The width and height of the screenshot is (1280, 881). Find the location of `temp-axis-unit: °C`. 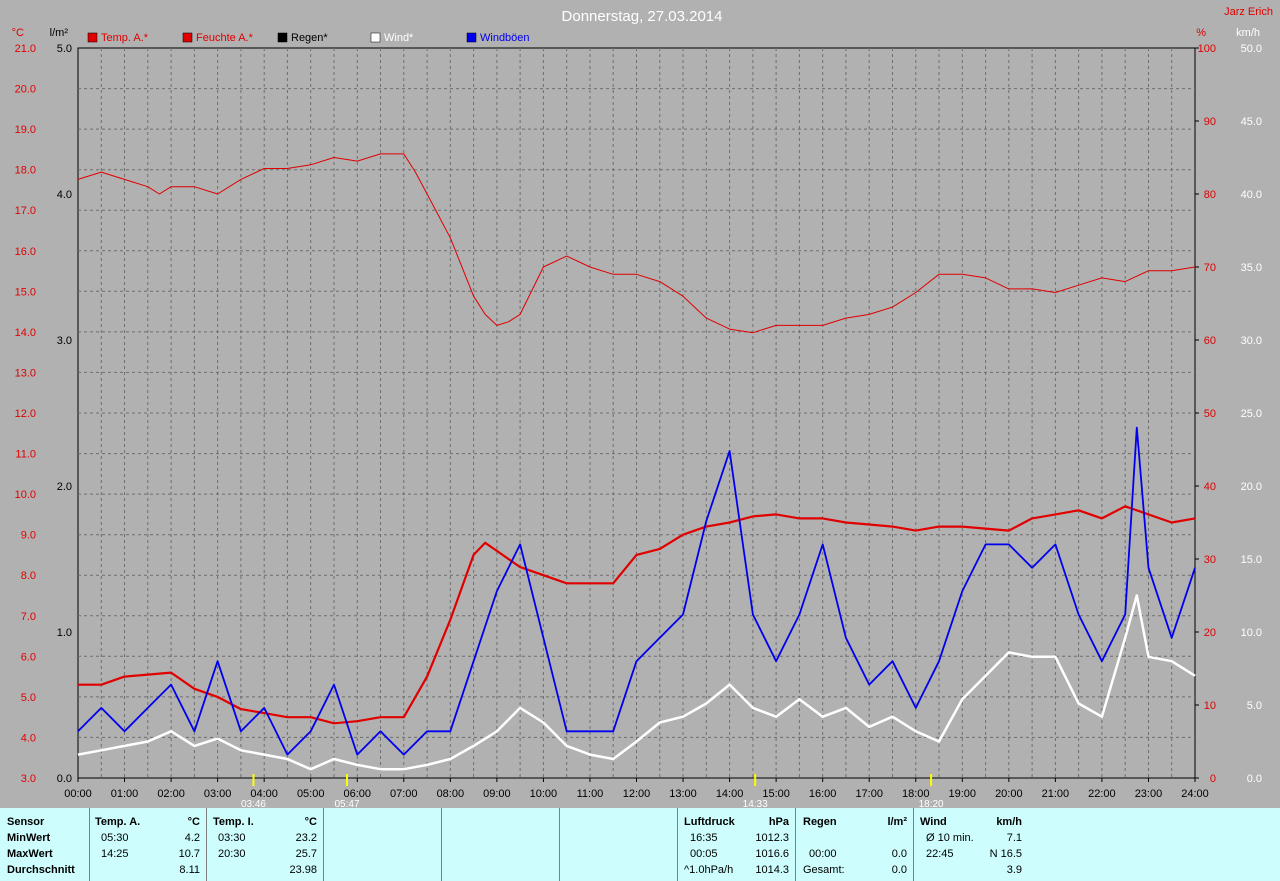

temp-axis-unit: °C is located at coordinates (18, 33).